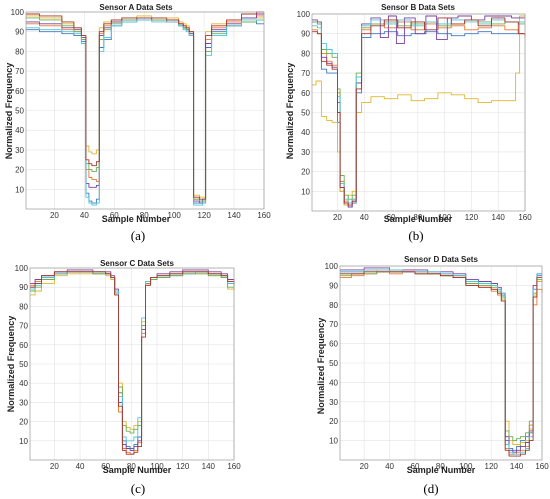 The width and height of the screenshot is (550, 499). I want to click on panel-b-ylabel: Normalized Frequency, so click(290, 111).